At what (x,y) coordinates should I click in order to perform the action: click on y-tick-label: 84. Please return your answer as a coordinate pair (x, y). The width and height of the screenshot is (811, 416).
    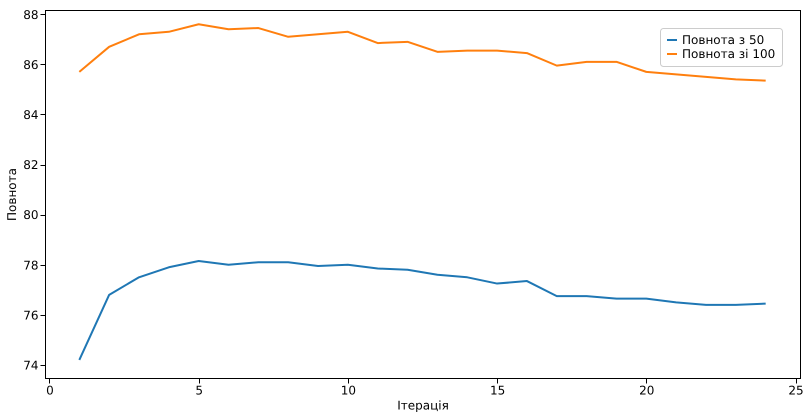
    Looking at the image, I should click on (30, 115).